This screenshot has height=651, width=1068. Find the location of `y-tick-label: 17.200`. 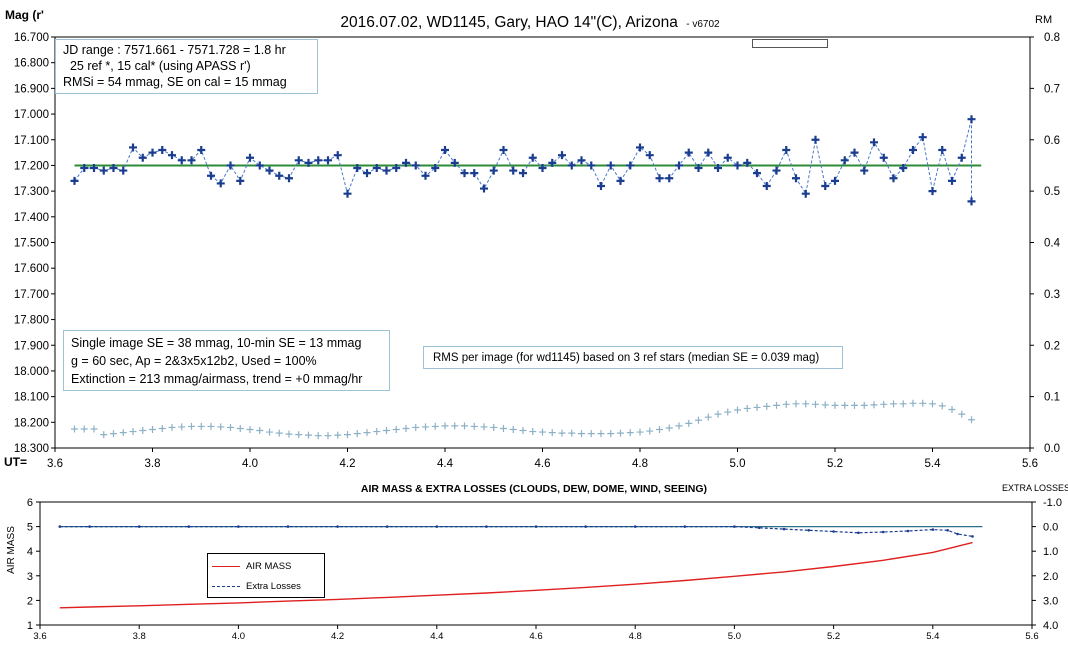

y-tick-label: 17.200 is located at coordinates (31, 166).